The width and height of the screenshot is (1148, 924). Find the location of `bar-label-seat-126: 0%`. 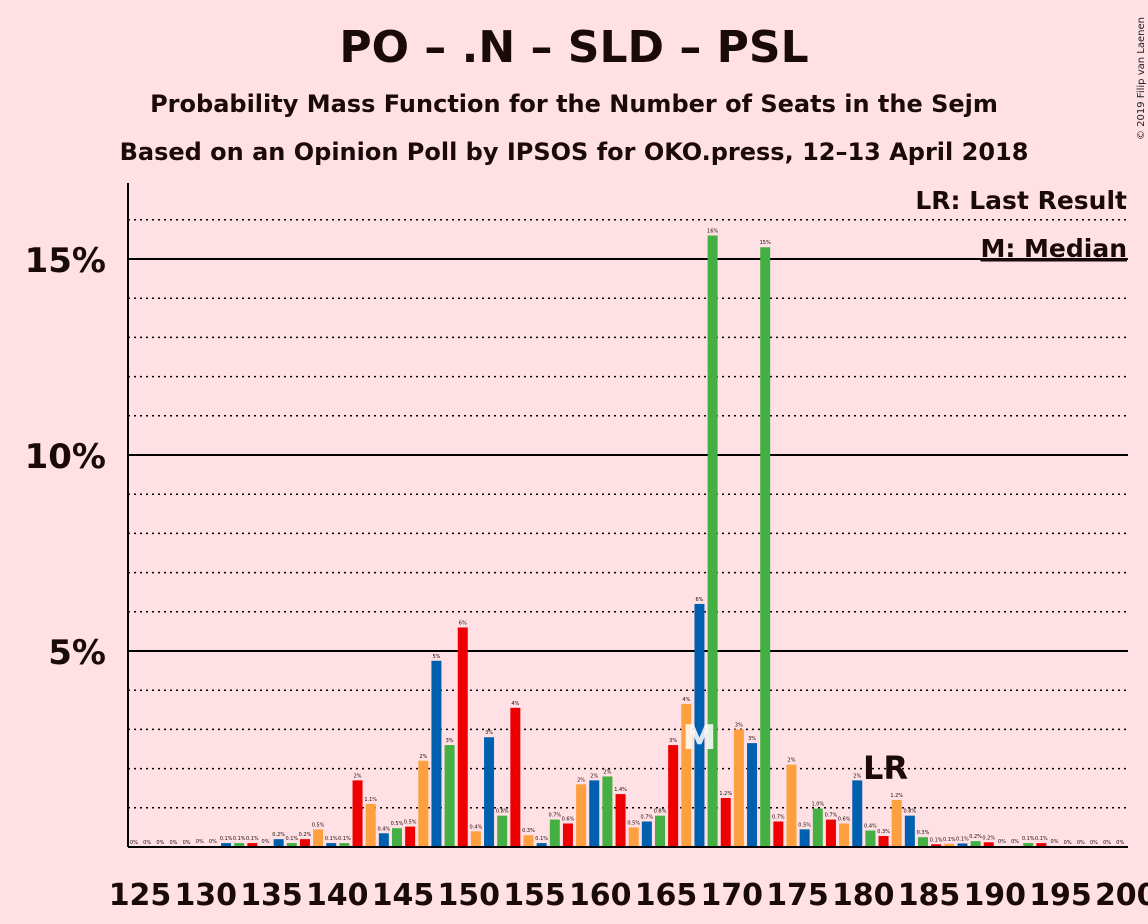

bar-label-seat-126: 0% is located at coordinates (147, 843).